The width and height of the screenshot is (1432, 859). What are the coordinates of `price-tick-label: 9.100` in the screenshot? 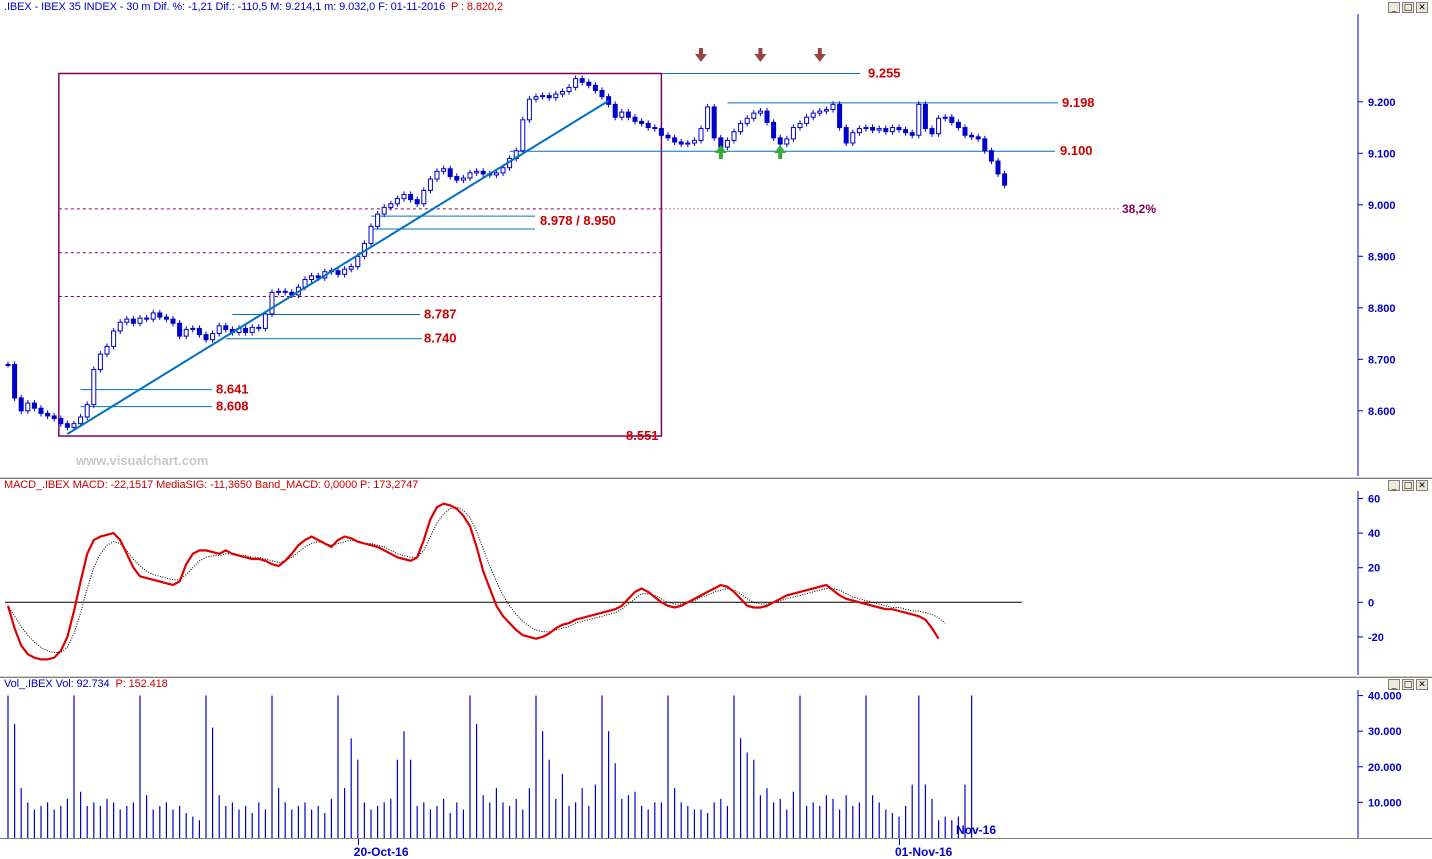 It's located at (1382, 154).